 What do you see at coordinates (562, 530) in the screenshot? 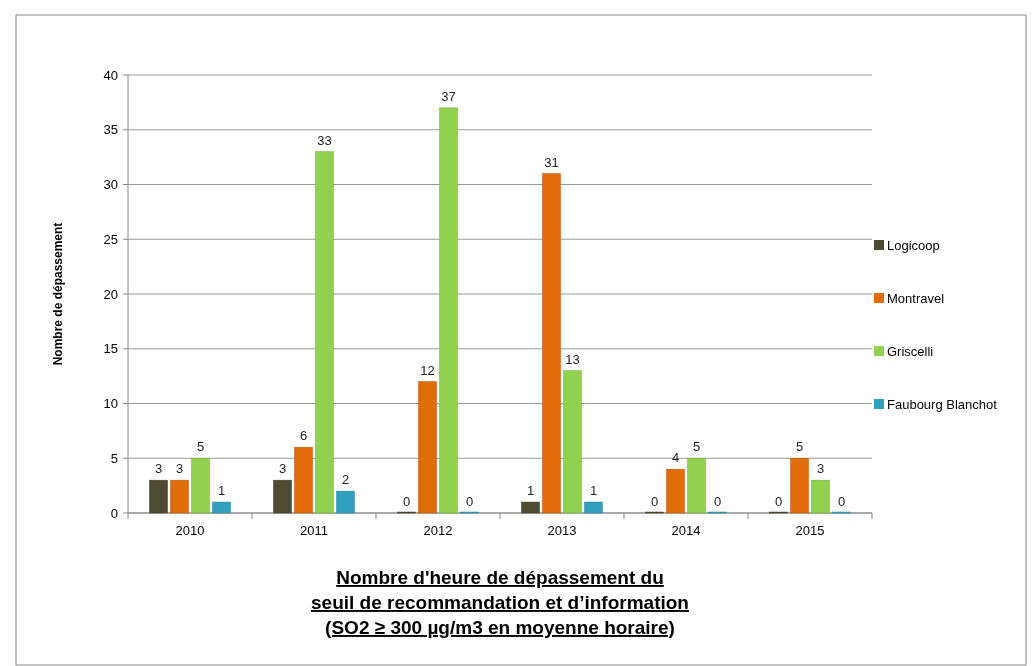
I see `x-tick-label: 2013` at bounding box center [562, 530].